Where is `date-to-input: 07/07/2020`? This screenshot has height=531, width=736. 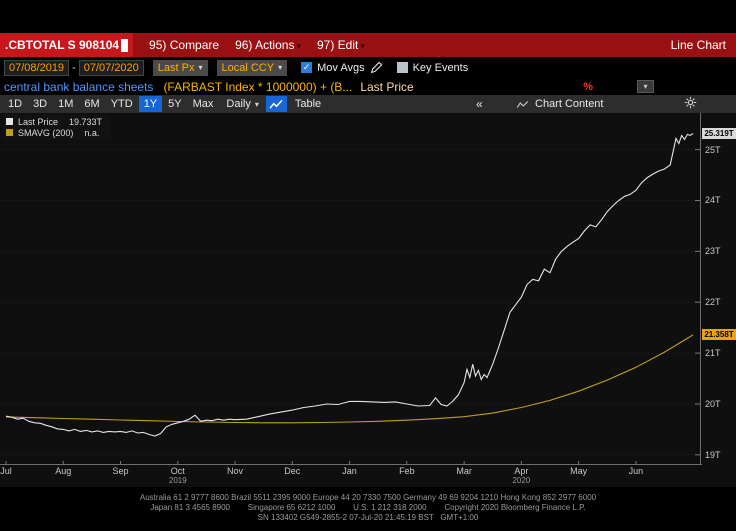 date-to-input: 07/07/2020 is located at coordinates (111, 67).